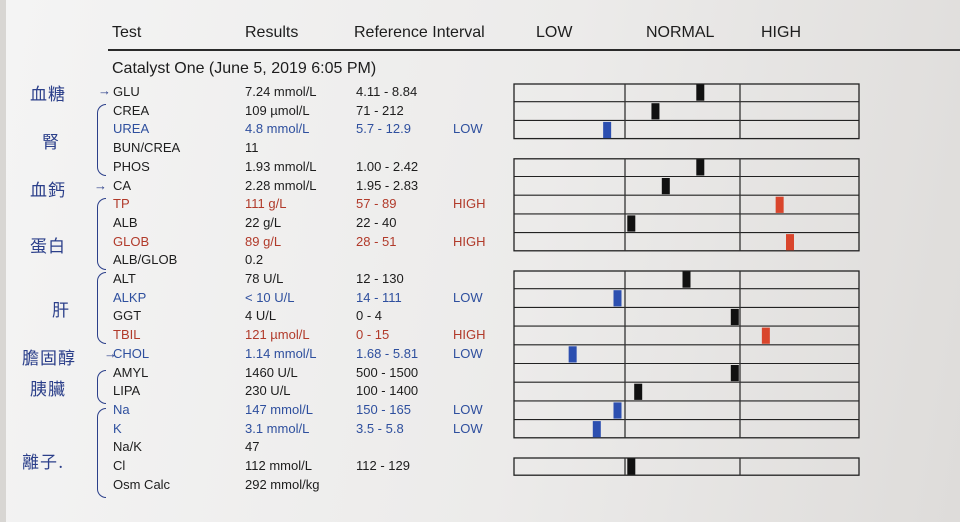 The image size is (960, 522). I want to click on header-results: Results, so click(272, 32).